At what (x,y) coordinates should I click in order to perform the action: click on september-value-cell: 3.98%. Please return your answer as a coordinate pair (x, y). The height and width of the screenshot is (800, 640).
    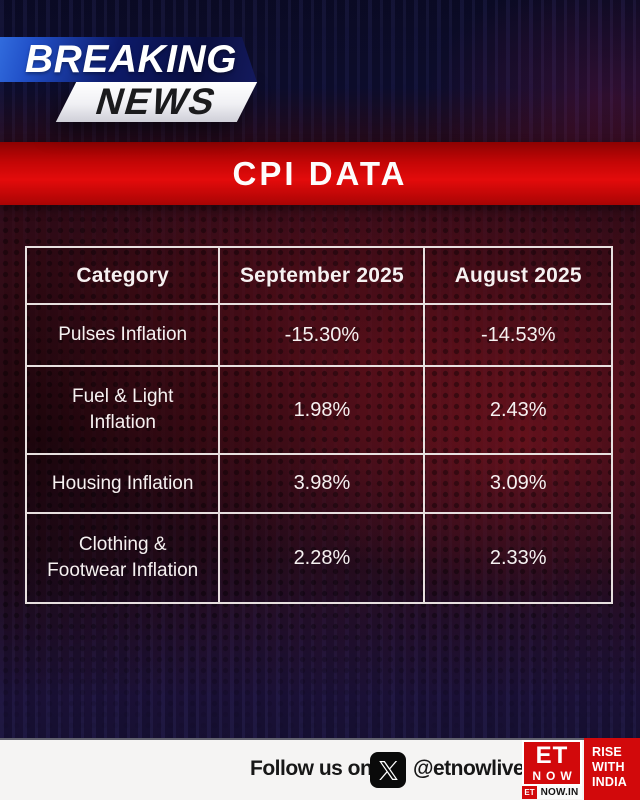
    Looking at the image, I should click on (322, 483).